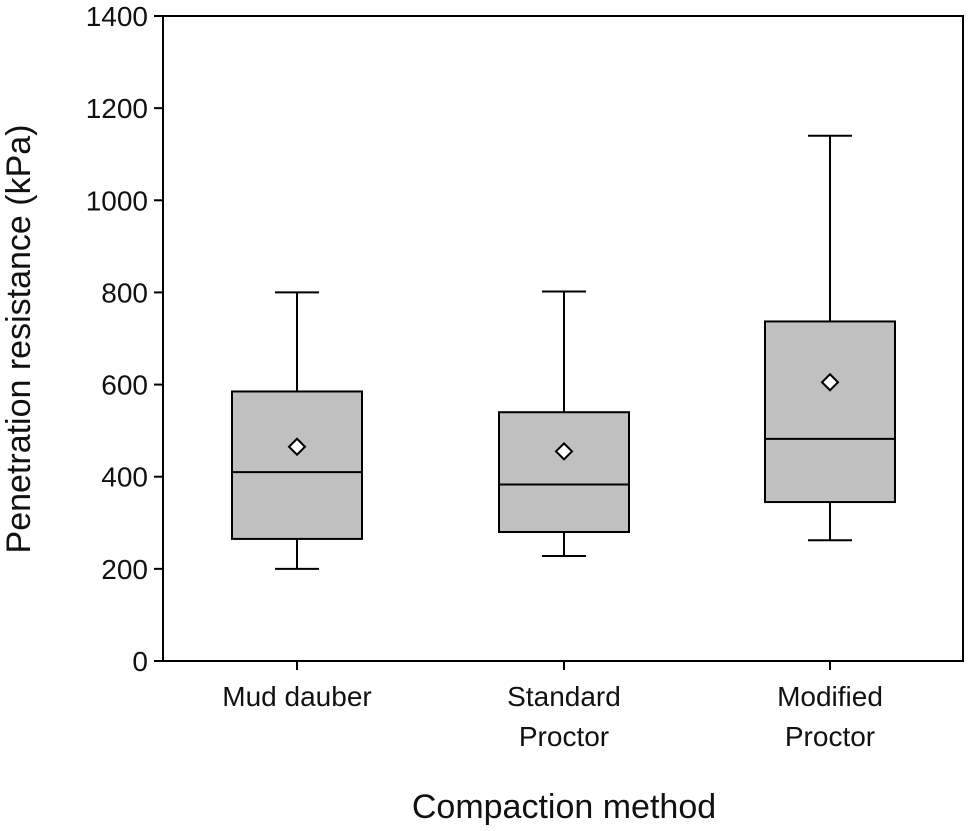 This screenshot has width=968, height=831. What do you see at coordinates (117, 200) in the screenshot?
I see `y-tick-label: 1000` at bounding box center [117, 200].